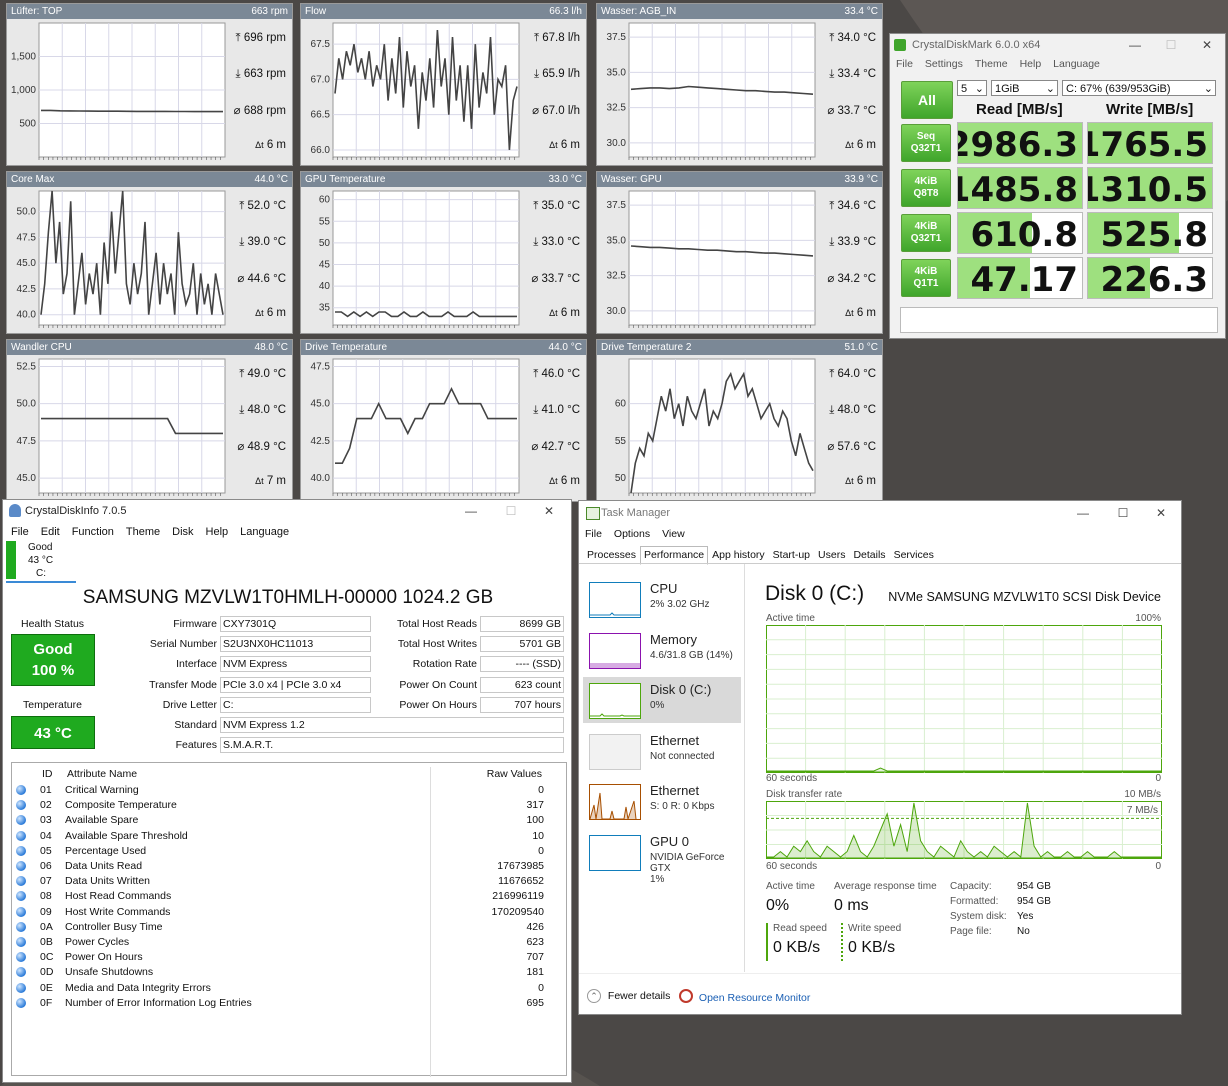 This screenshot has height=1086, width=1228. I want to click on table-row: 08 Host Read Commands 216996119, so click(287, 896).